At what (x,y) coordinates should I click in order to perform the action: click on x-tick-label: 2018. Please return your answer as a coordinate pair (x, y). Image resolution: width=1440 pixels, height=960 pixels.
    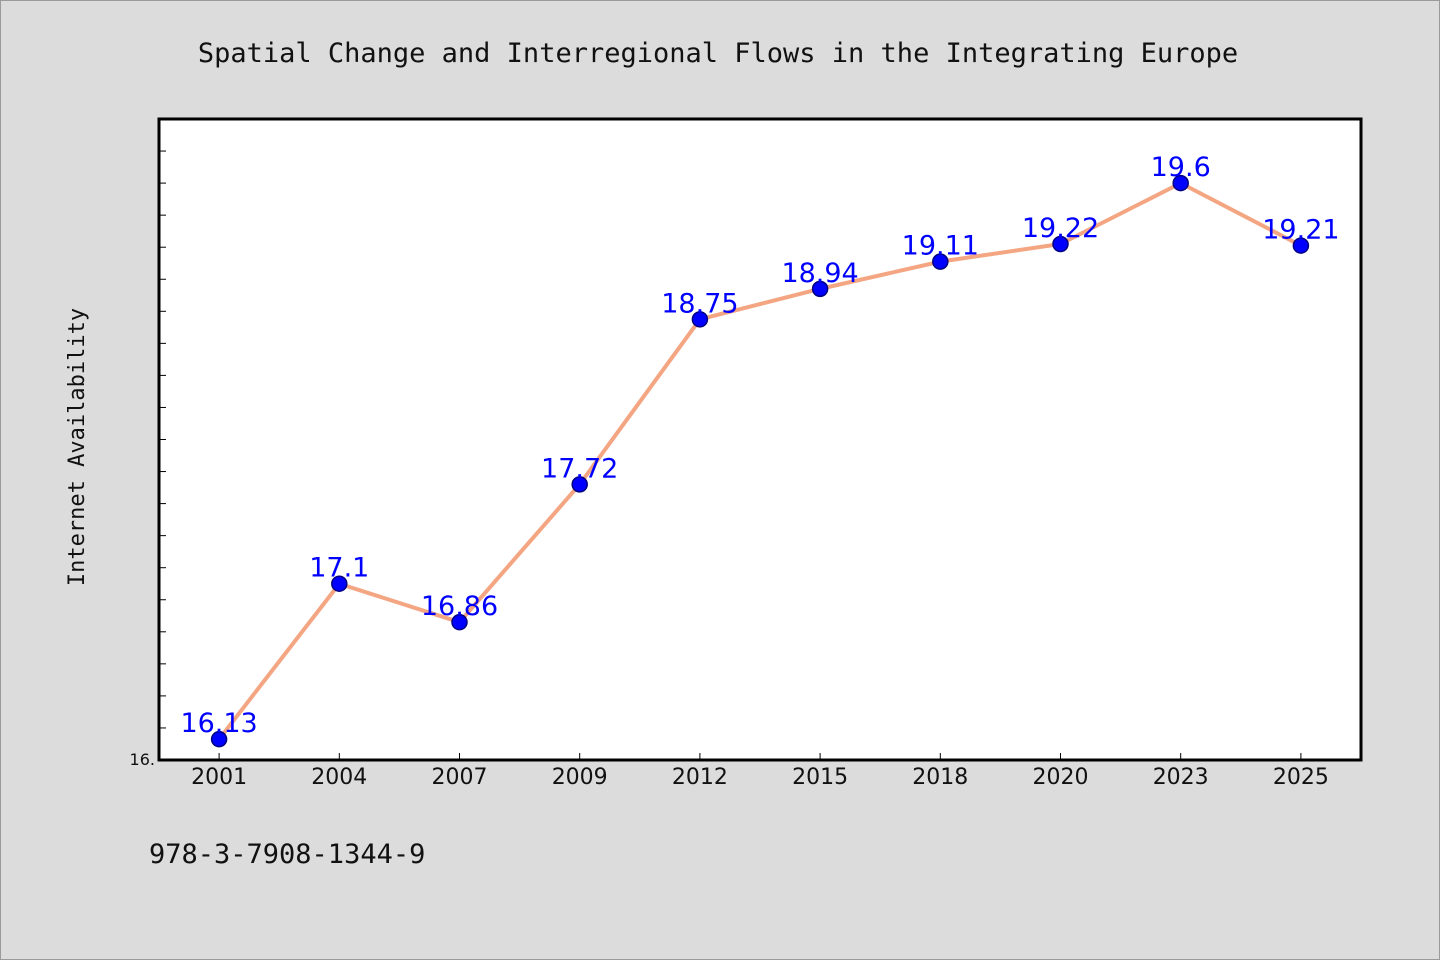
    Looking at the image, I should click on (940, 777).